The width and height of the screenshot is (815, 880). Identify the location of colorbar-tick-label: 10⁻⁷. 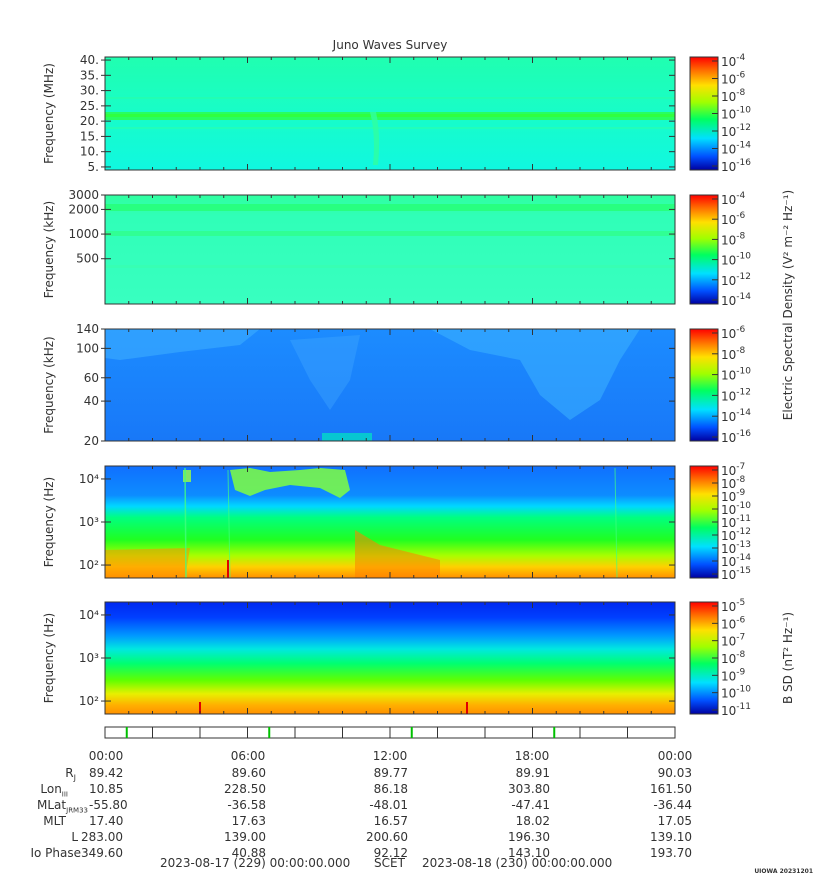
(733, 641).